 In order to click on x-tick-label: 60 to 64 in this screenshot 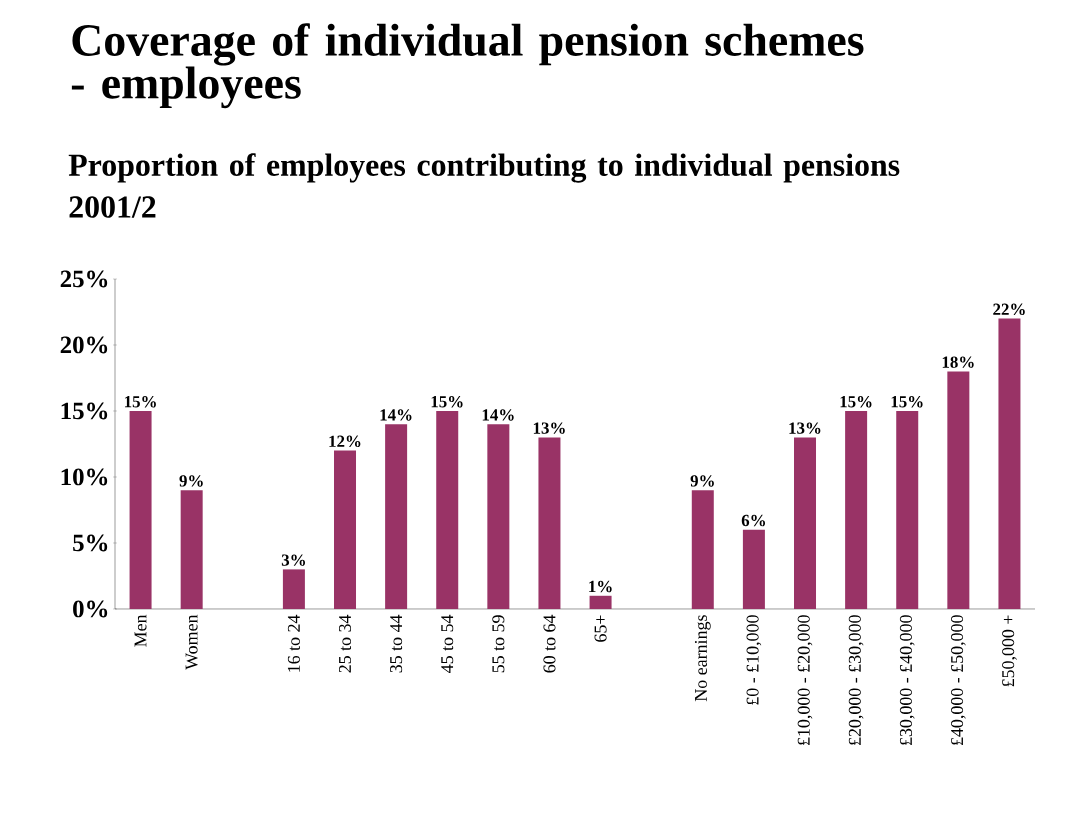, I will do `click(549, 643)`.